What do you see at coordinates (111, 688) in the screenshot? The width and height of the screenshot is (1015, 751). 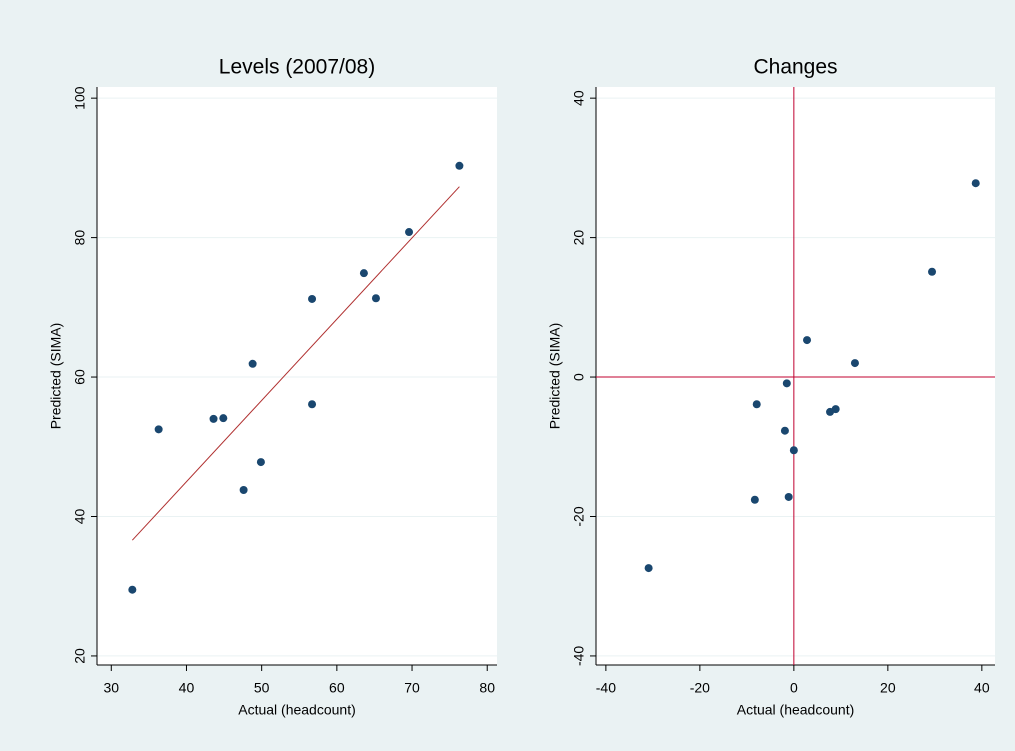 I see `x-tick-label: 30` at bounding box center [111, 688].